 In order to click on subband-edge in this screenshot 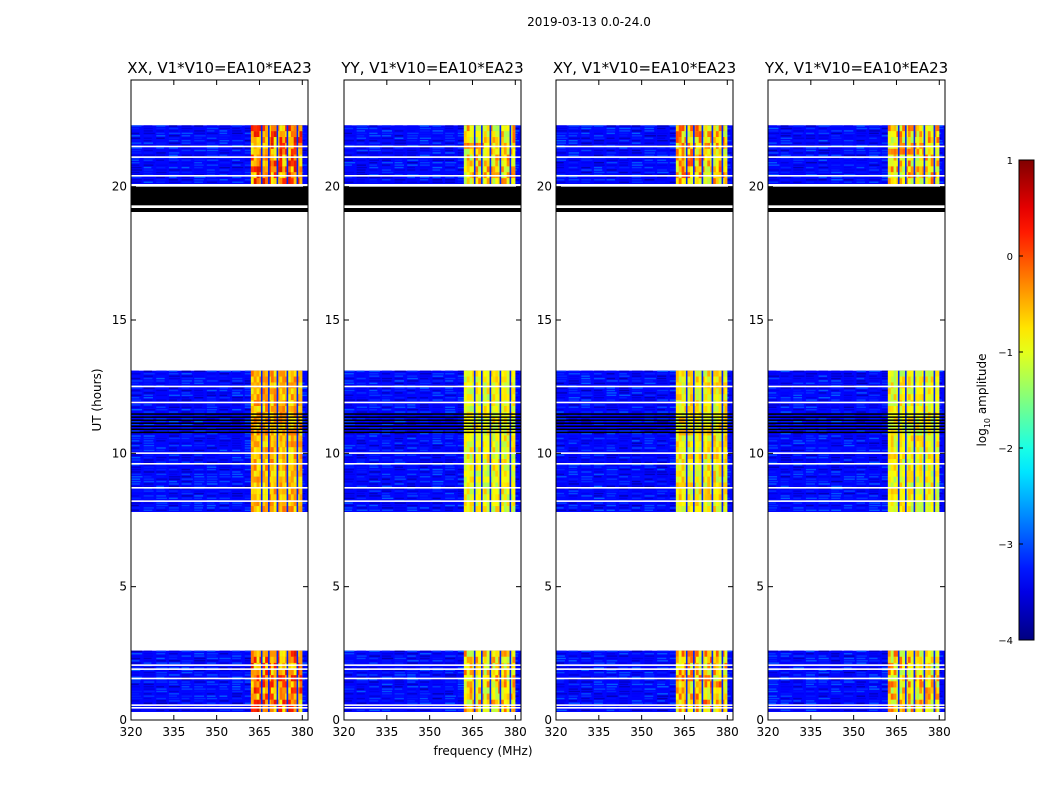, I will do `click(500, 681)`.